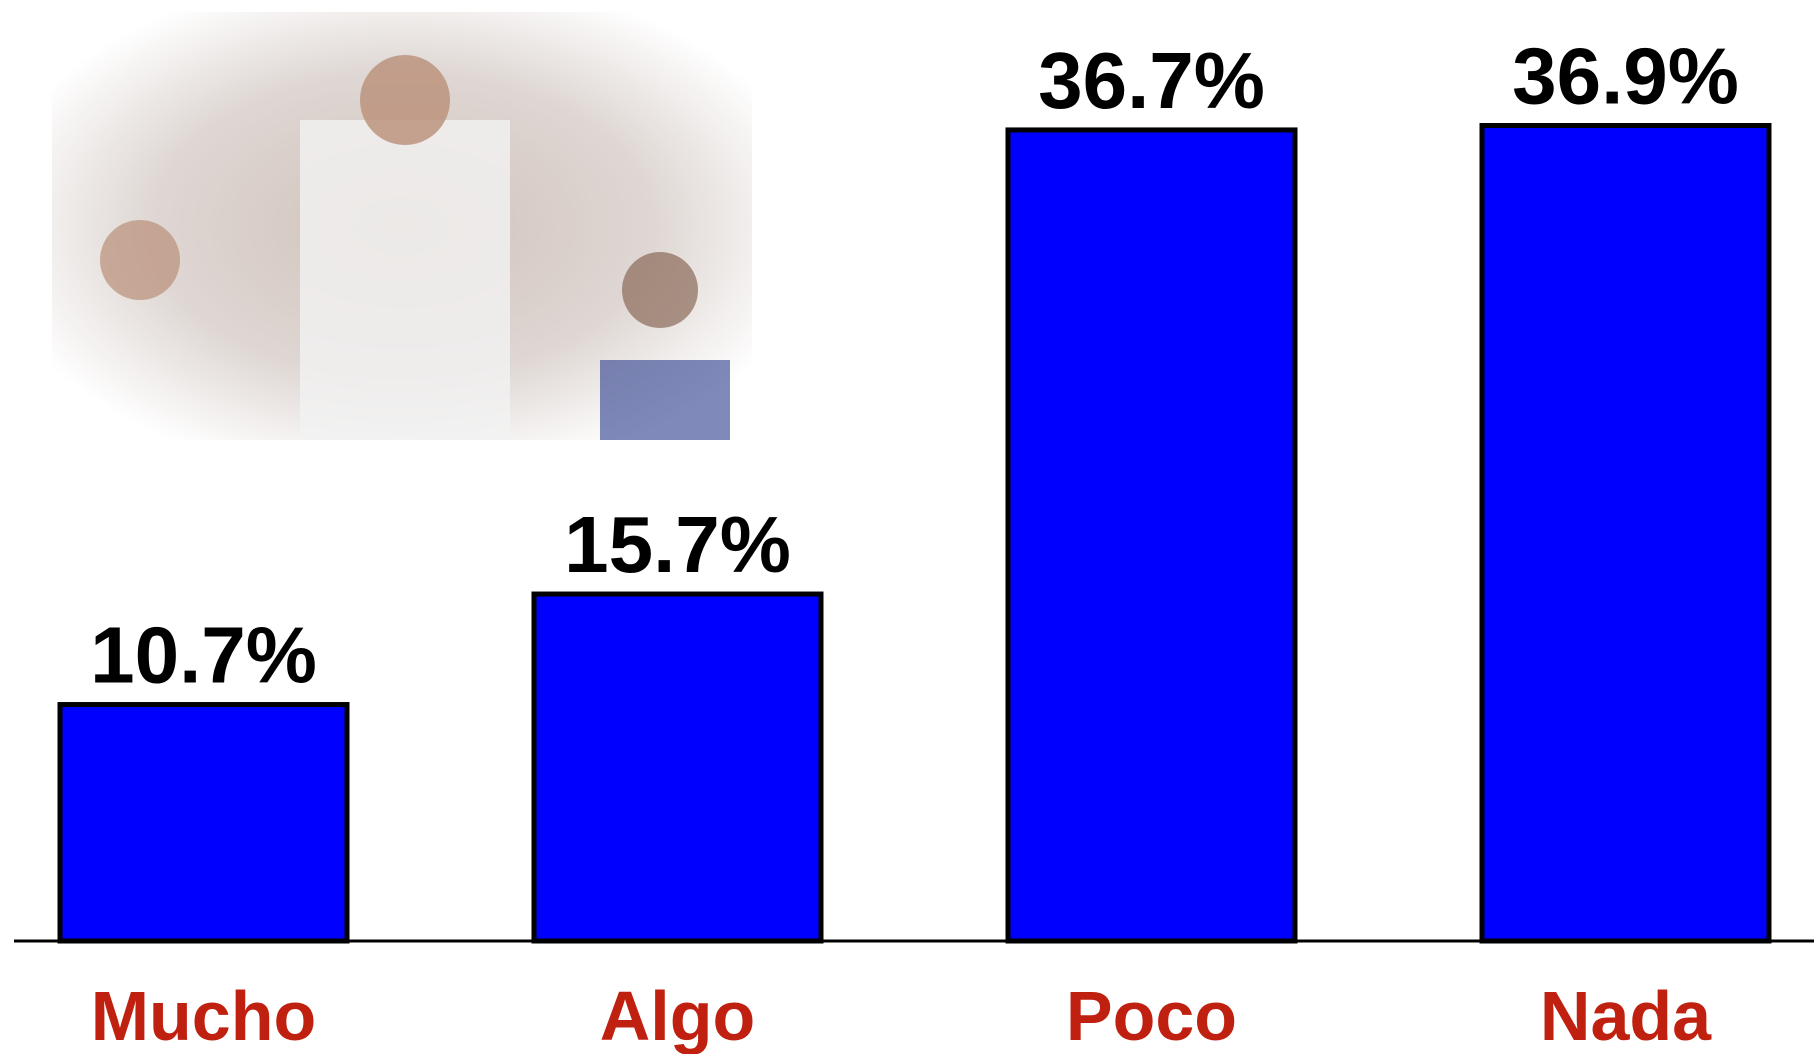 Image resolution: width=1814 pixels, height=1054 pixels. I want to click on category-label: Poco, so click(1151, 1015).